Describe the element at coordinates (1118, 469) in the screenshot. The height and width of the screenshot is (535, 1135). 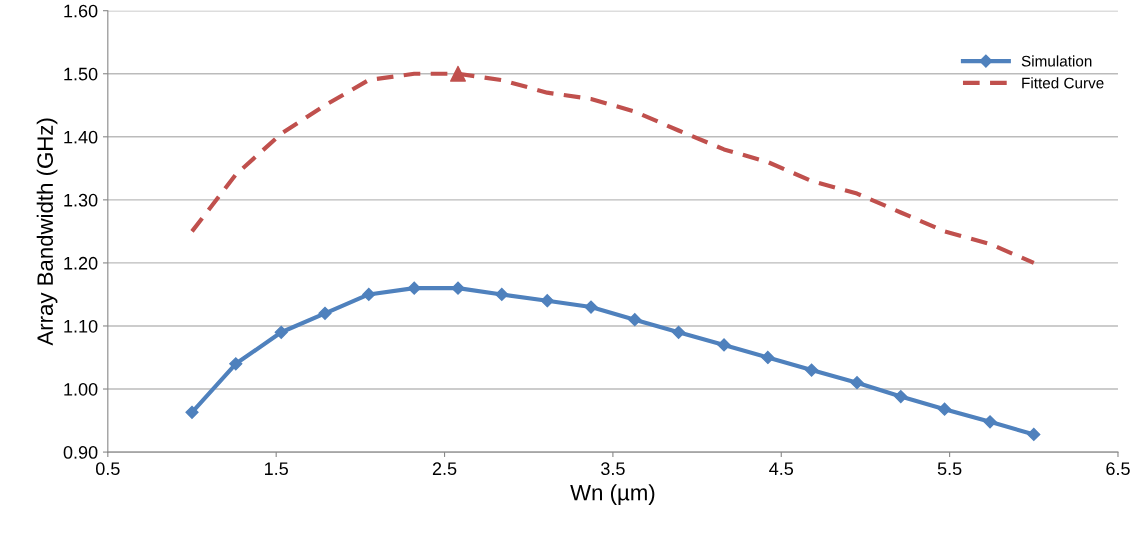
I see `x-tick-label: 6.5` at that location.